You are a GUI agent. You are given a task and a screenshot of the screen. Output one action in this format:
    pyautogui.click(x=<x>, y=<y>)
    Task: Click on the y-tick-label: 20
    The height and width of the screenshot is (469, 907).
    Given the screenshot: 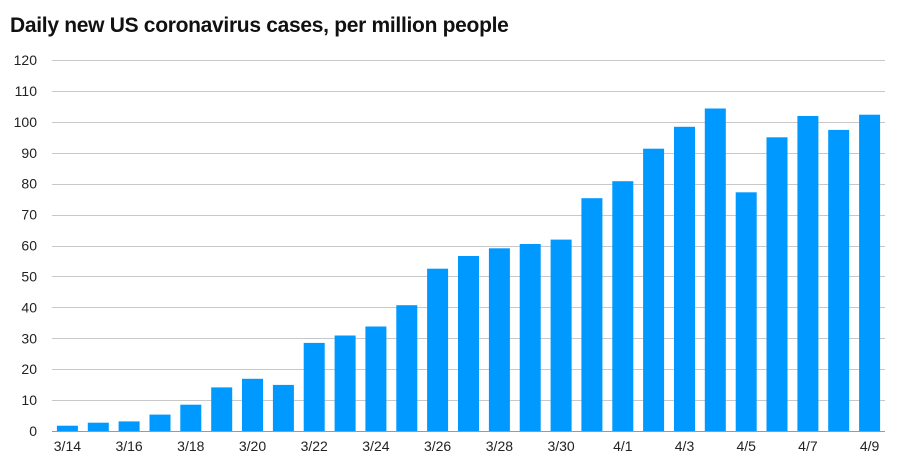 What is the action you would take?
    pyautogui.click(x=29, y=369)
    